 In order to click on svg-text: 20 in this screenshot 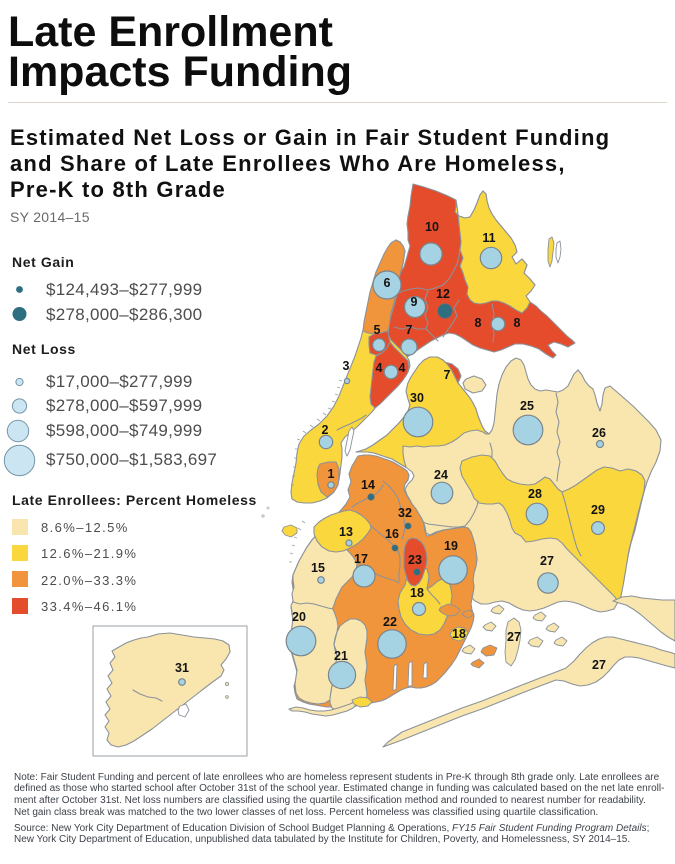, I will do `click(299, 617)`.